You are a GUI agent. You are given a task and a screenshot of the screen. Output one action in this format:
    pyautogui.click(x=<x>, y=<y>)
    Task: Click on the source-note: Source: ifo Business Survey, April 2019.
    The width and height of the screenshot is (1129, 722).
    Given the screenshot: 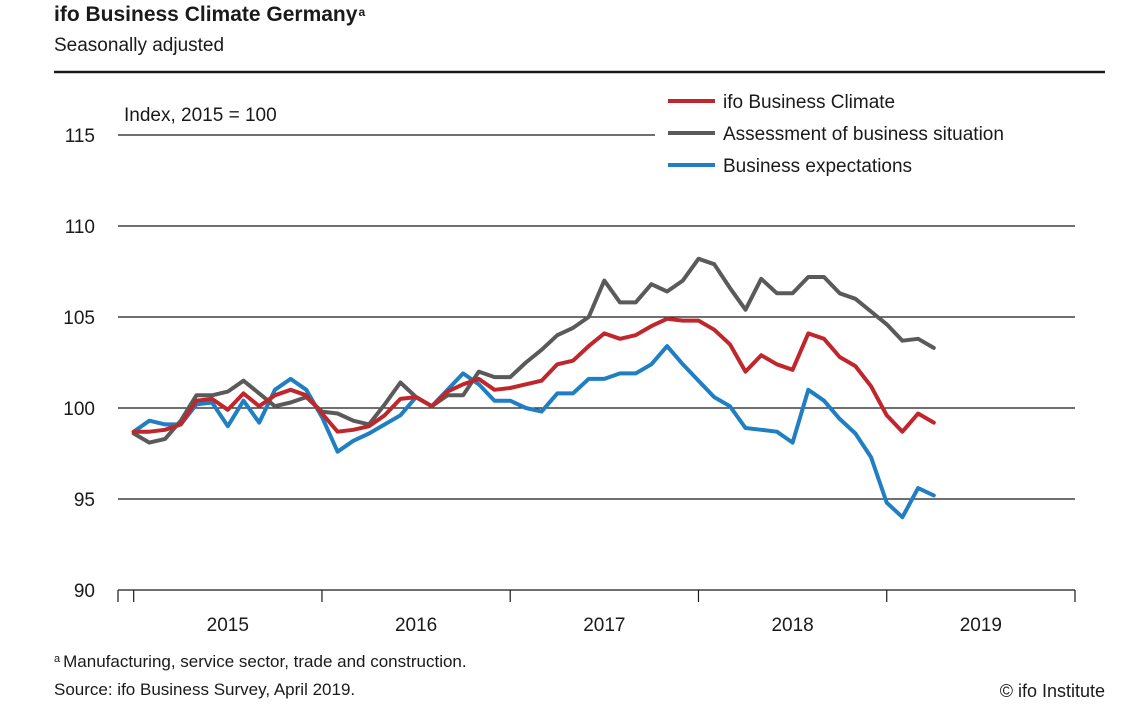 What is the action you would take?
    pyautogui.click(x=205, y=689)
    